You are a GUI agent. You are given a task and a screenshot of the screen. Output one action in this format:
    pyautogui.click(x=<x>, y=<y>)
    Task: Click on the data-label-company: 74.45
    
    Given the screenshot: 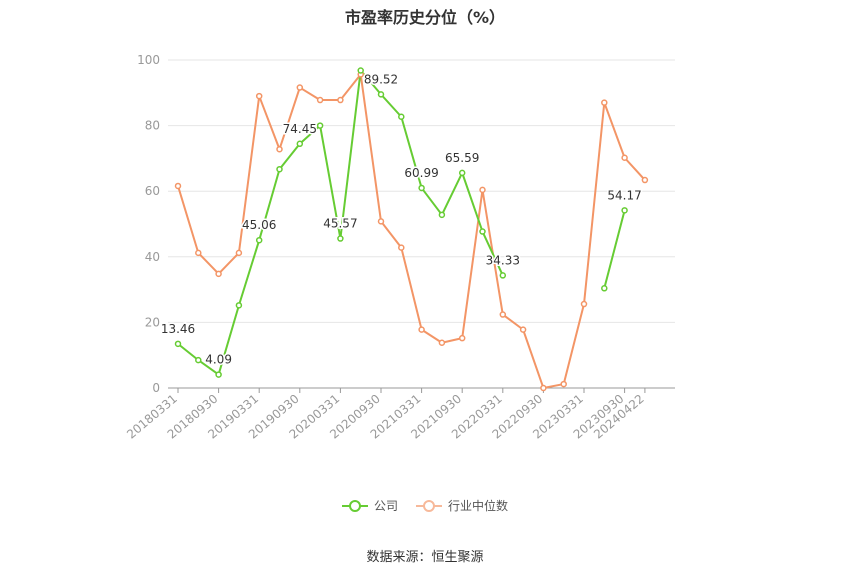 What is the action you would take?
    pyautogui.click(x=300, y=129)
    